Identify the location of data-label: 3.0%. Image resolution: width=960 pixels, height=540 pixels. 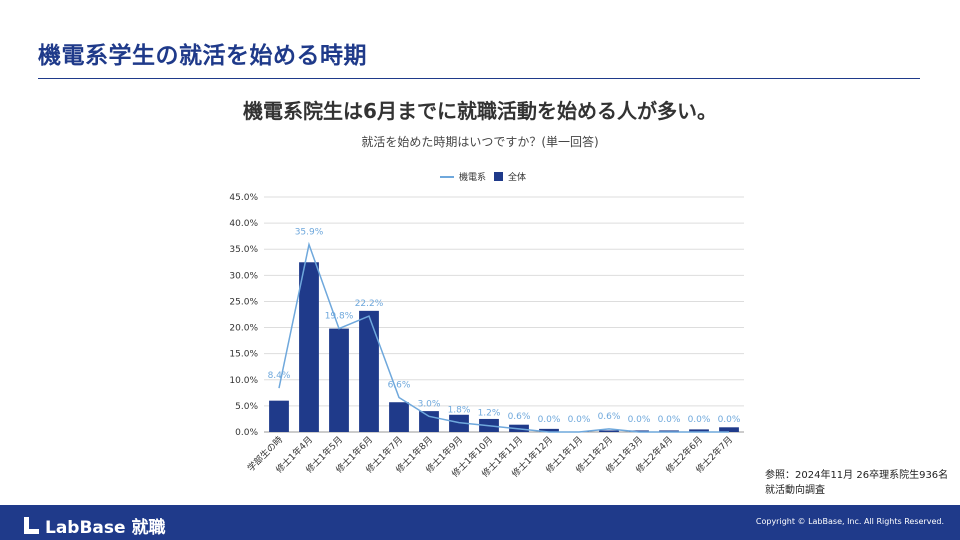
(429, 404).